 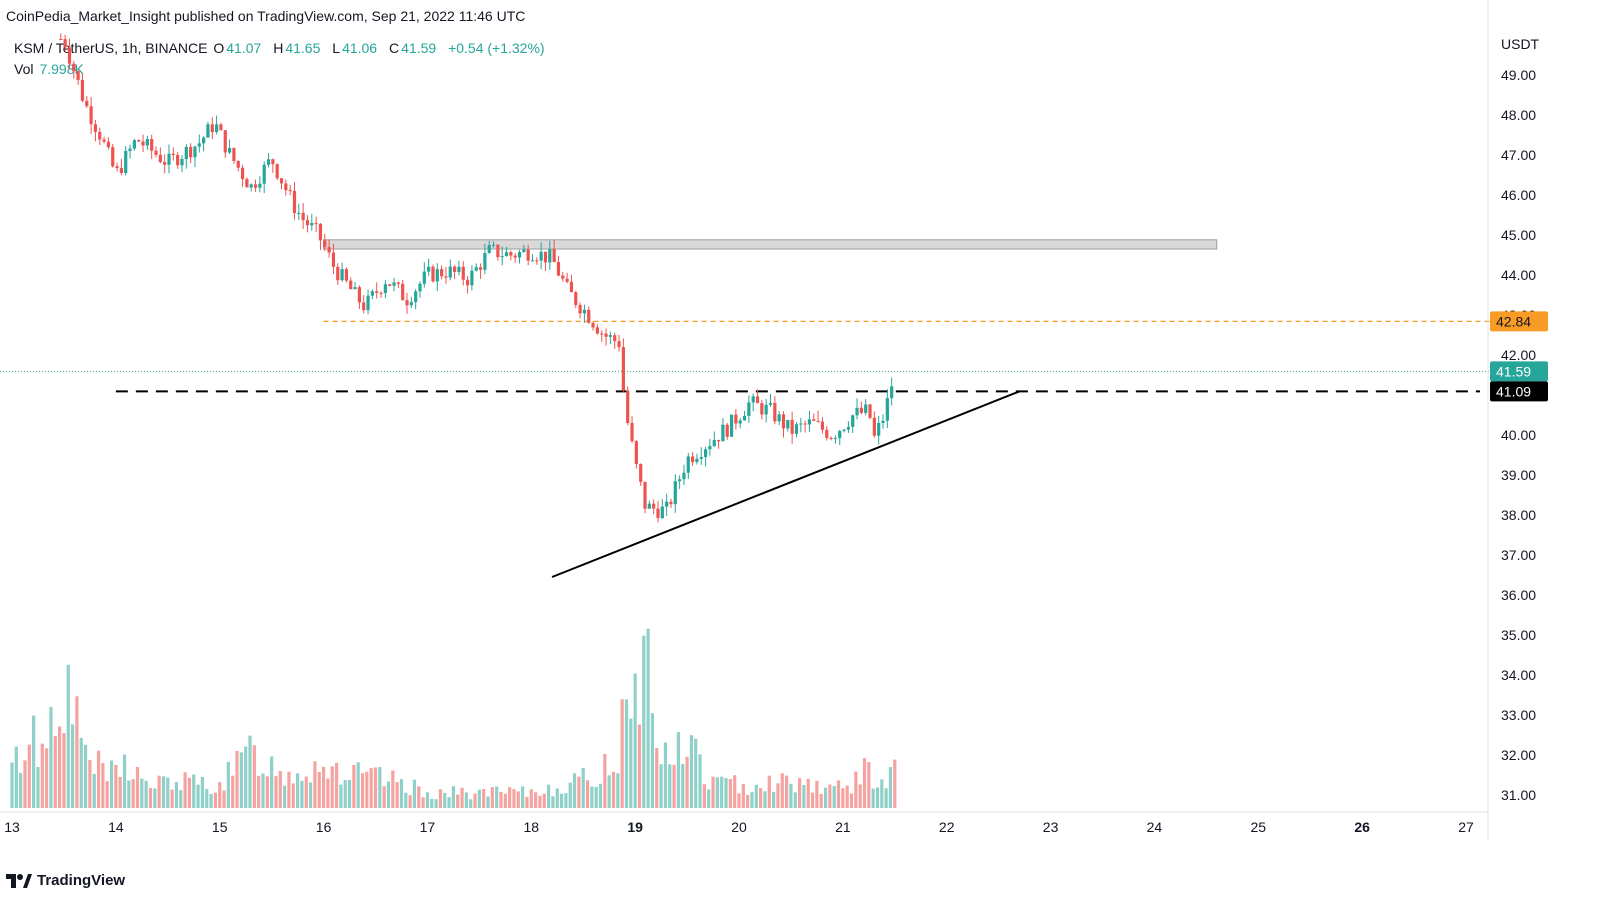 What do you see at coordinates (81, 880) in the screenshot?
I see `brand-name: TradingView` at bounding box center [81, 880].